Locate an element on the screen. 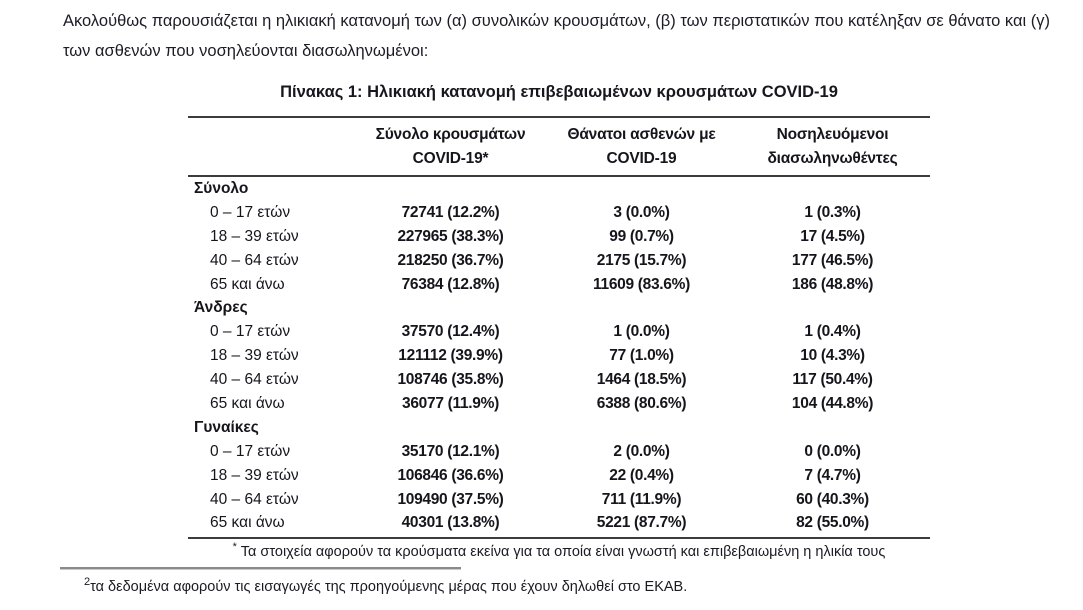  header-cell-empty is located at coordinates (270, 147).